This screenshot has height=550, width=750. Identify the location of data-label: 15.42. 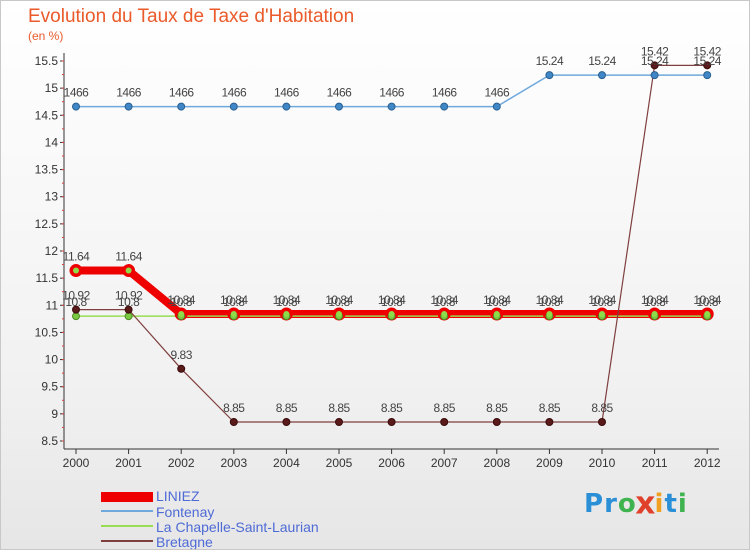
(655, 51).